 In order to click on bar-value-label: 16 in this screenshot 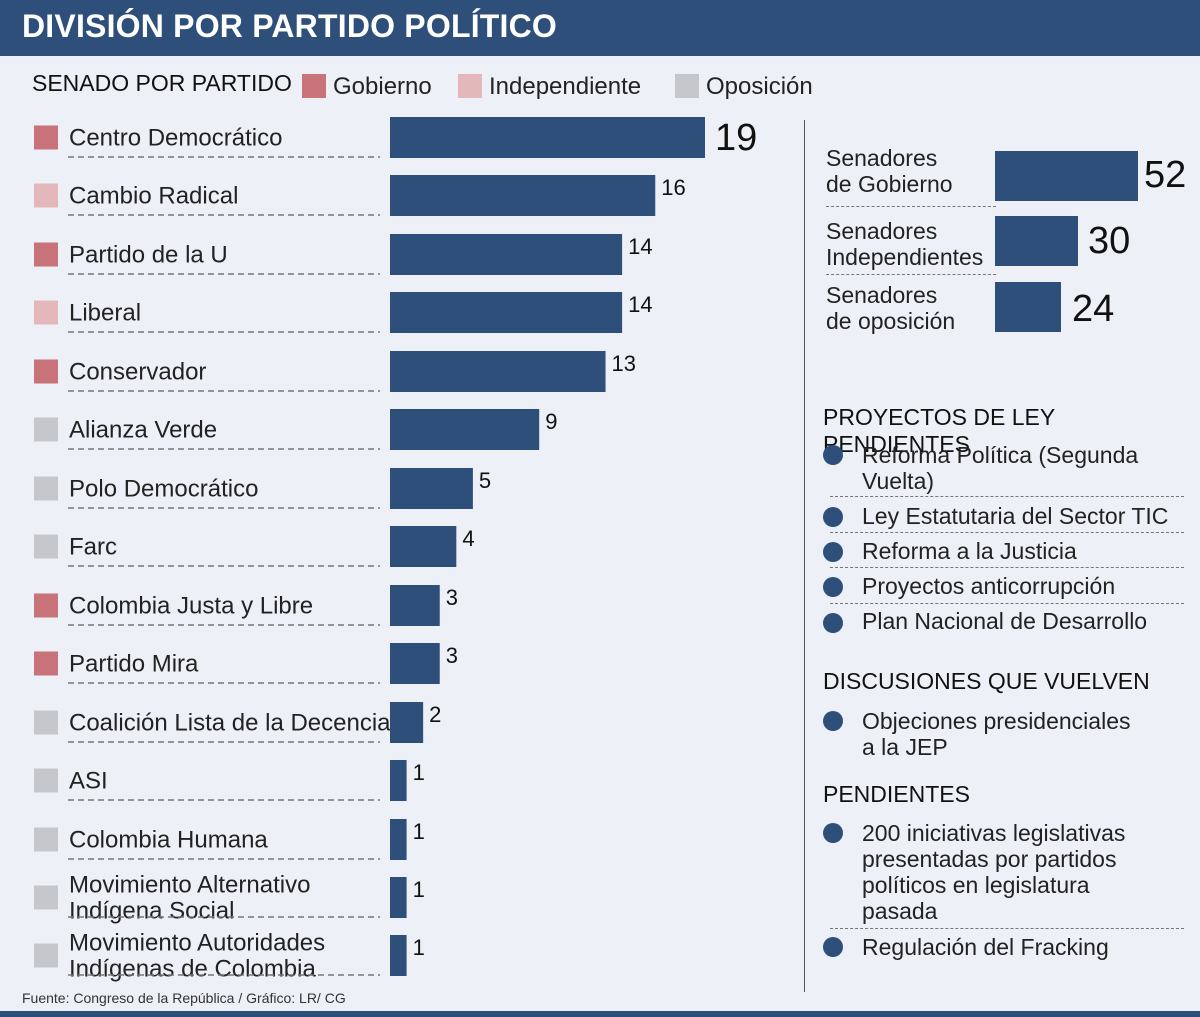, I will do `click(673, 187)`.